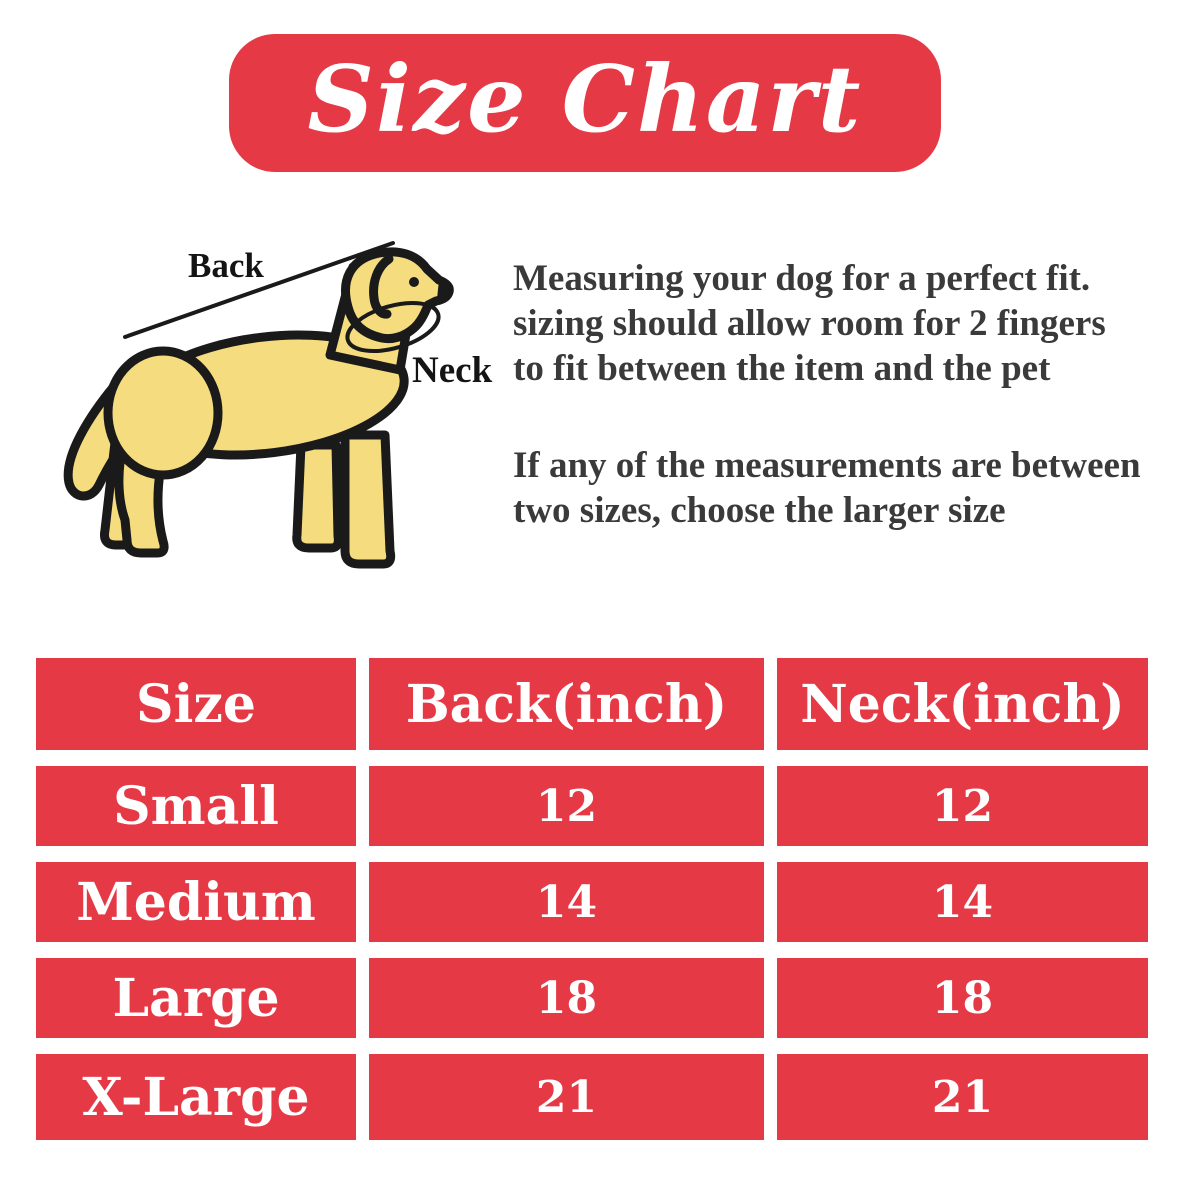 The width and height of the screenshot is (1200, 1200). Describe the element at coordinates (226, 265) in the screenshot. I see `back-label: Back` at that location.